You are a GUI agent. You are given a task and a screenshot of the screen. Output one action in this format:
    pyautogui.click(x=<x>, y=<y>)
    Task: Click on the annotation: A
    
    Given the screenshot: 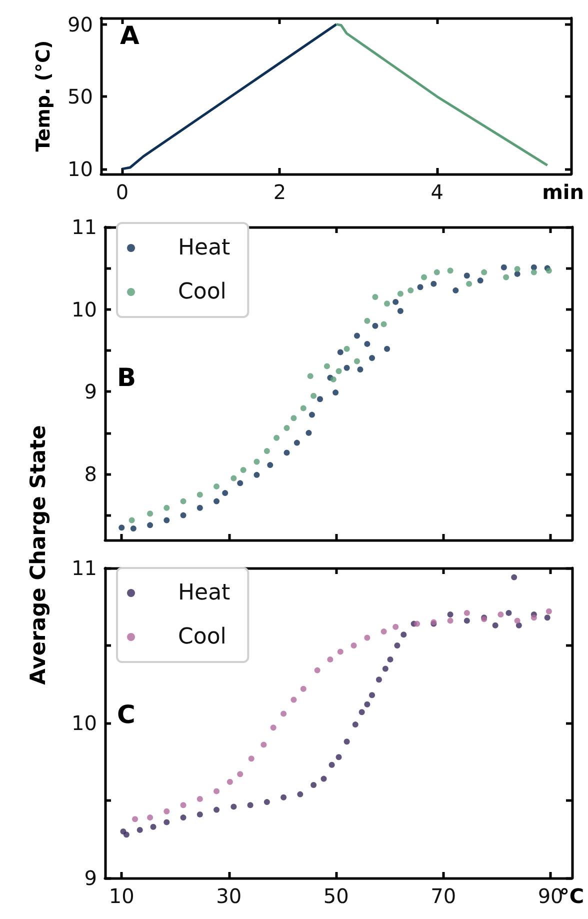 What is the action you would take?
    pyautogui.click(x=130, y=35)
    